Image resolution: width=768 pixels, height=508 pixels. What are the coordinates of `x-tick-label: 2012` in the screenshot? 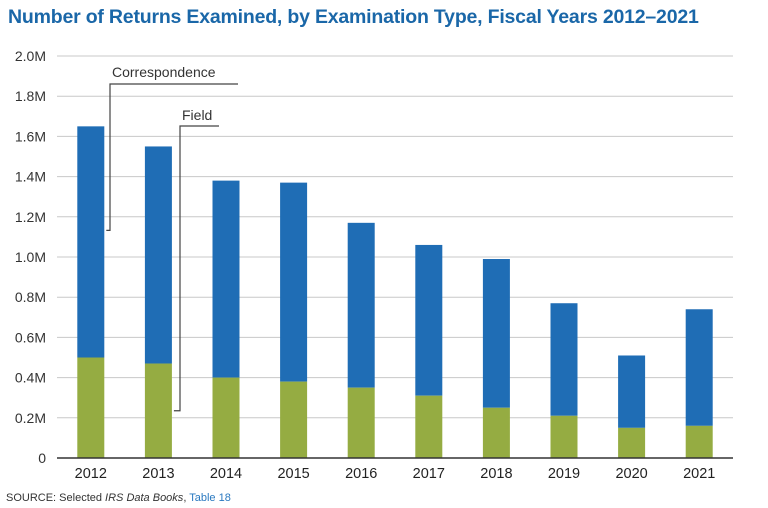 It's located at (91, 474).